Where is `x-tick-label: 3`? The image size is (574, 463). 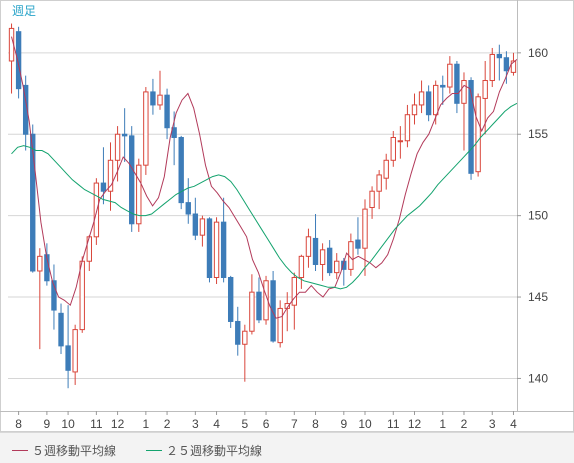 x-tick-label: 3 is located at coordinates (195, 424).